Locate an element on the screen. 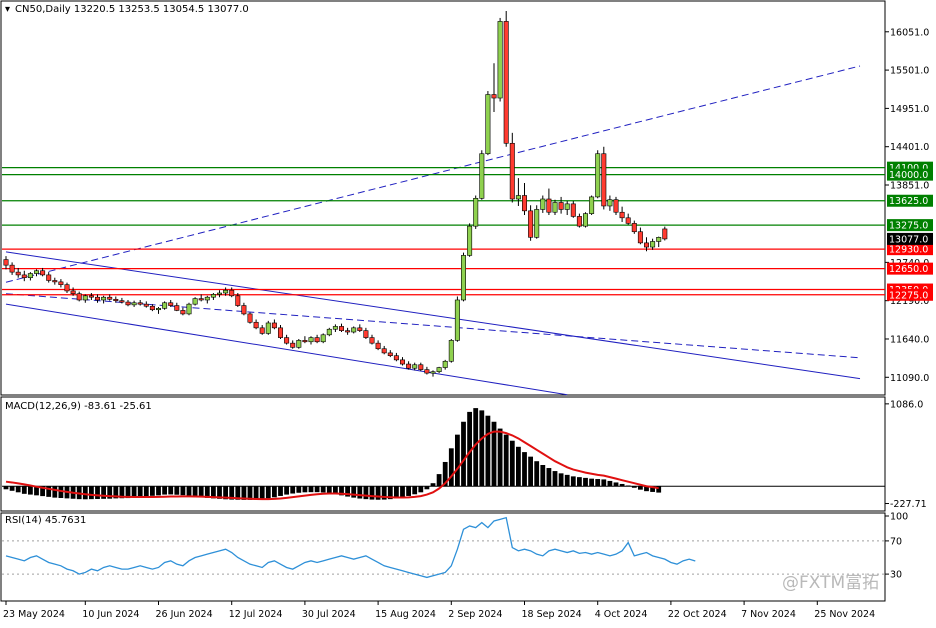 The image size is (936, 628). price-tag-label: 12275.0 is located at coordinates (908, 295).